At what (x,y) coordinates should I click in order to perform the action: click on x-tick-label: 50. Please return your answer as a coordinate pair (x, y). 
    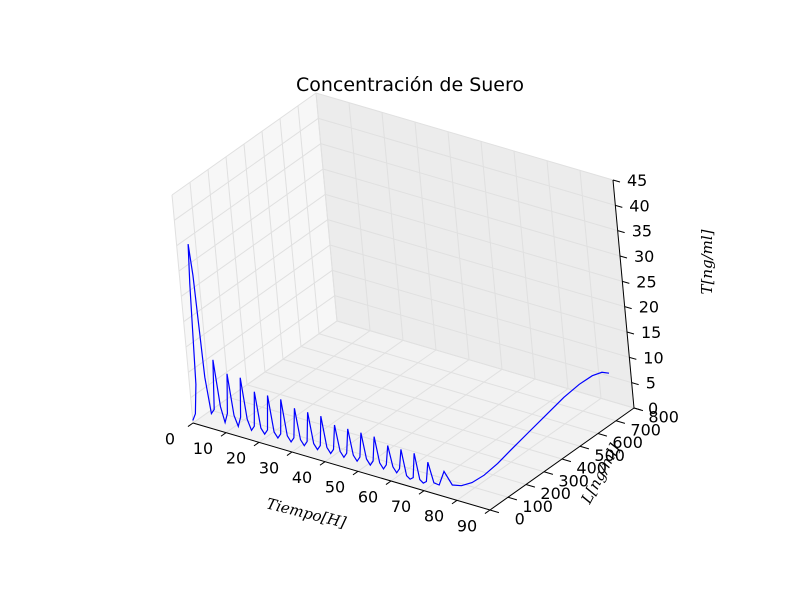
    Looking at the image, I should click on (335, 487).